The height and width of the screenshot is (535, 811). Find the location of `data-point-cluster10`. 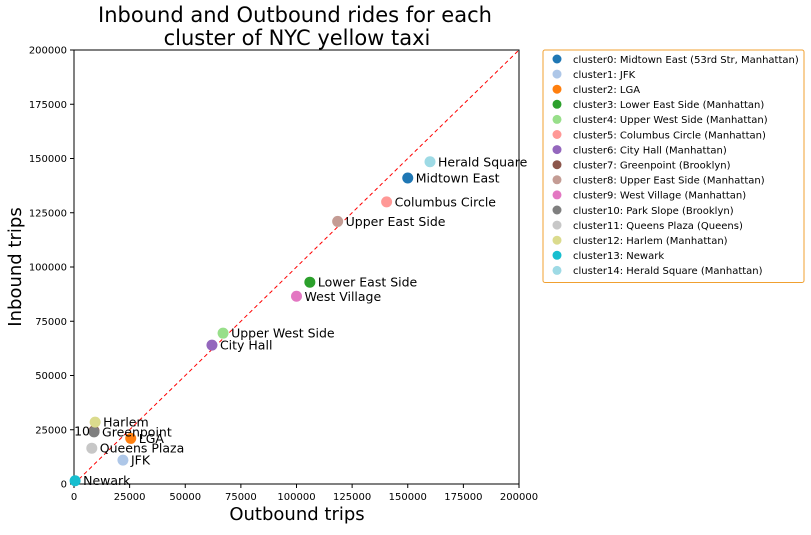

data-point-cluster10 is located at coordinates (94, 432).